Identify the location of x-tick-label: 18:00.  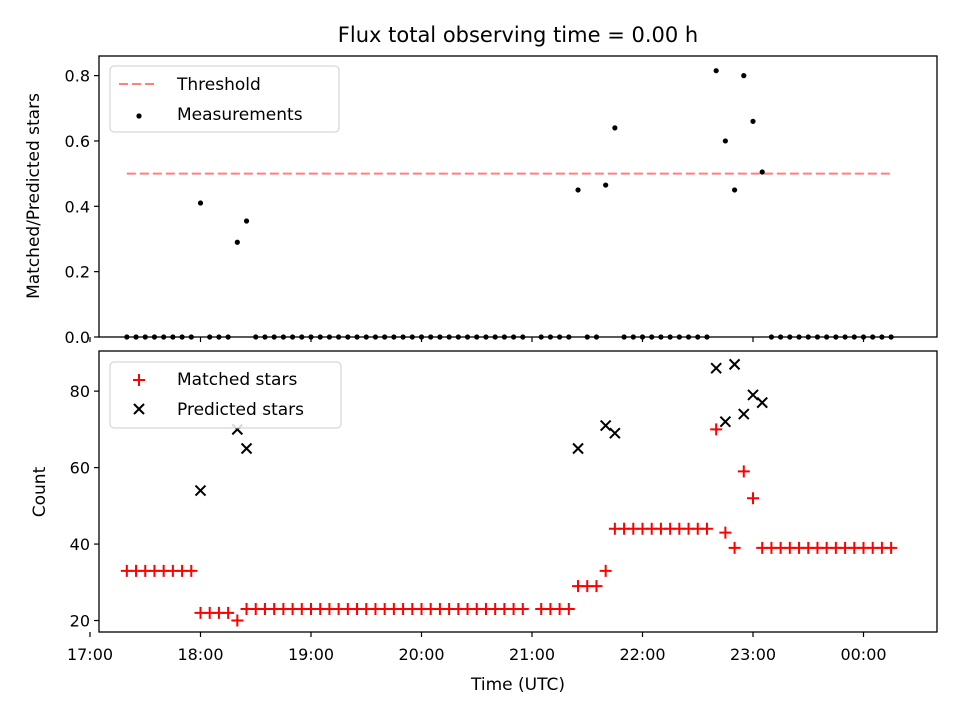
(200, 654).